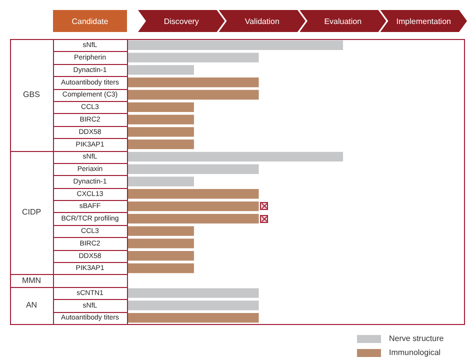 This screenshot has width=474, height=364. I want to click on text: GBS, so click(31, 94).